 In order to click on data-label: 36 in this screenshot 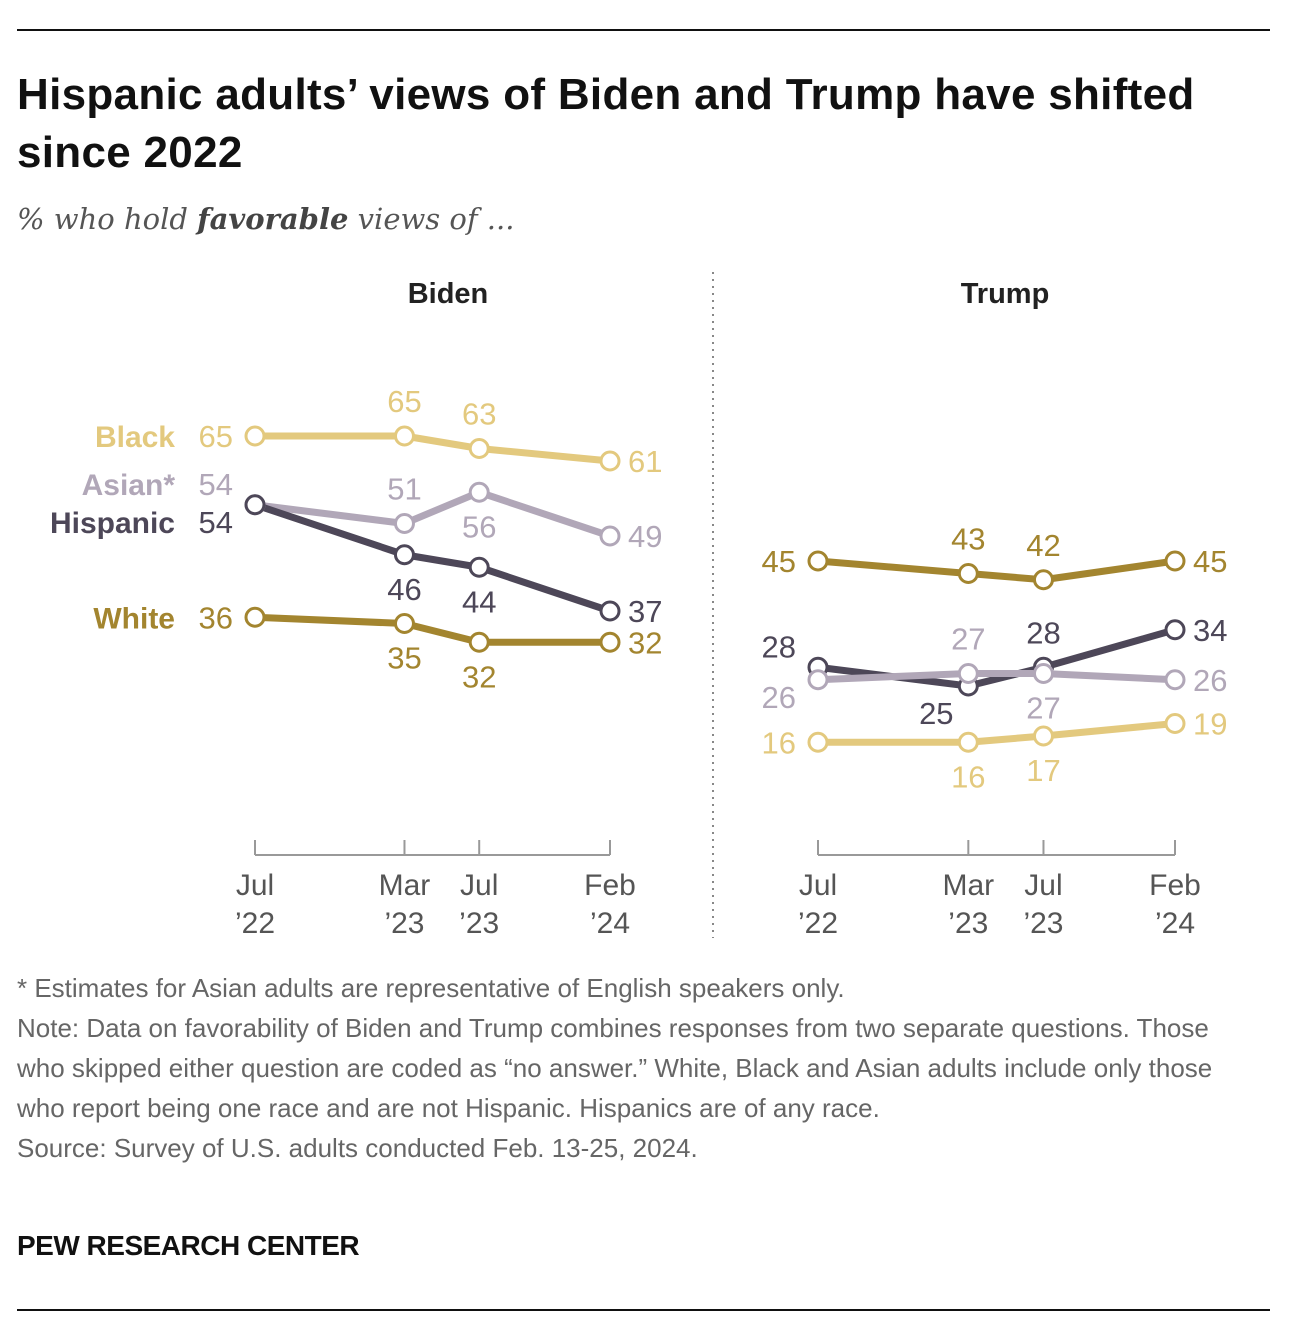, I will do `click(216, 617)`.